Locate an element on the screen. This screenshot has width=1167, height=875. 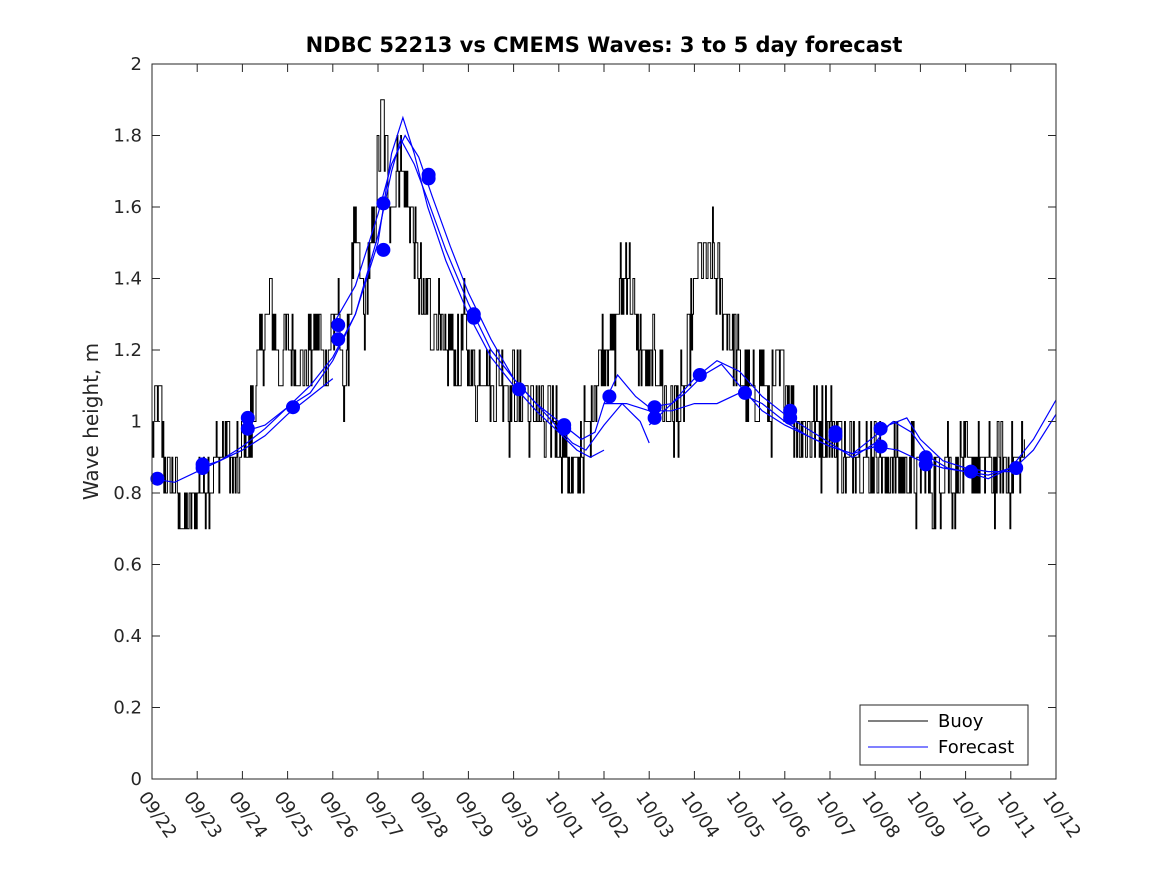
legend-box is located at coordinates (944, 735).